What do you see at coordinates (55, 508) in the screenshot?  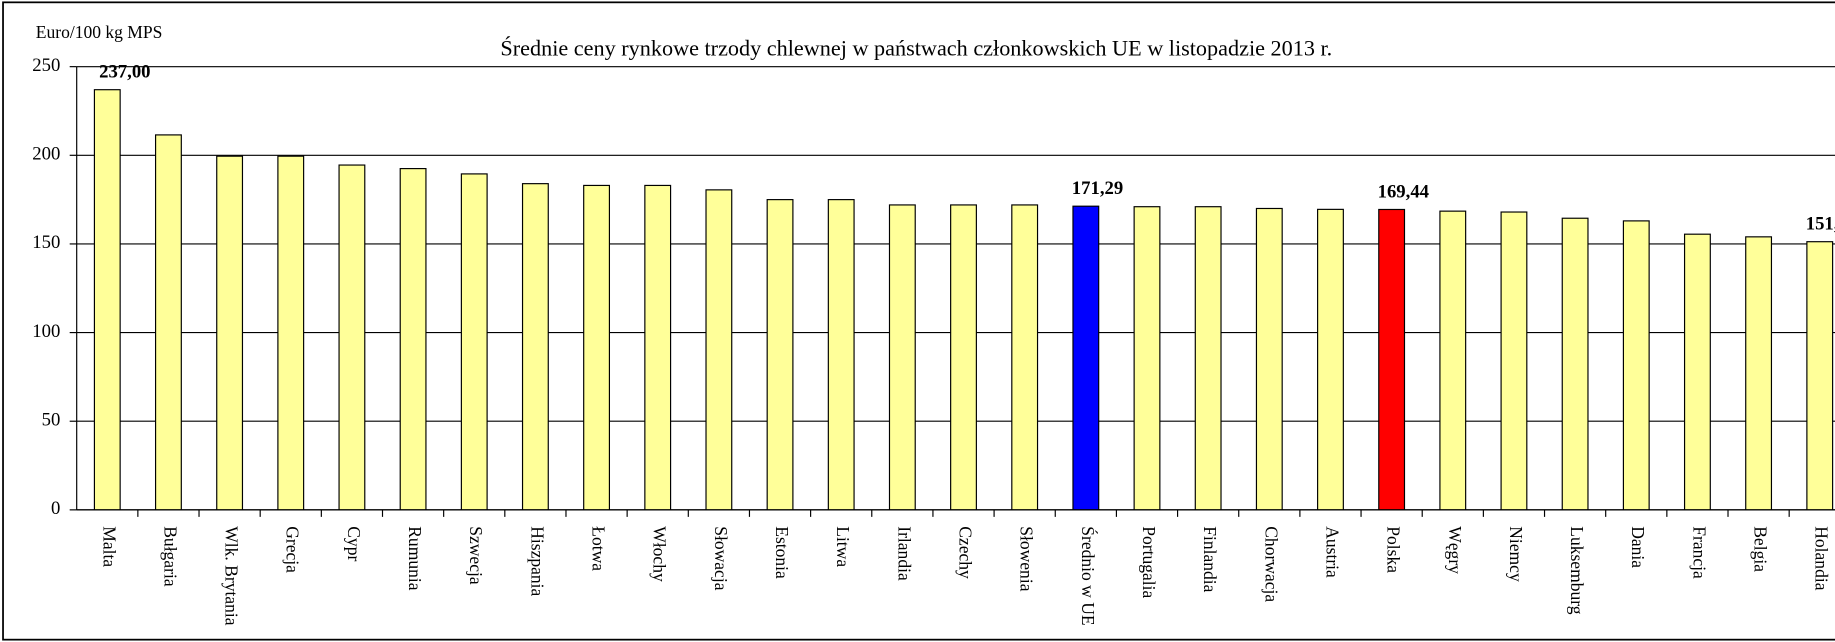 I see `y-tick-label: 0` at bounding box center [55, 508].